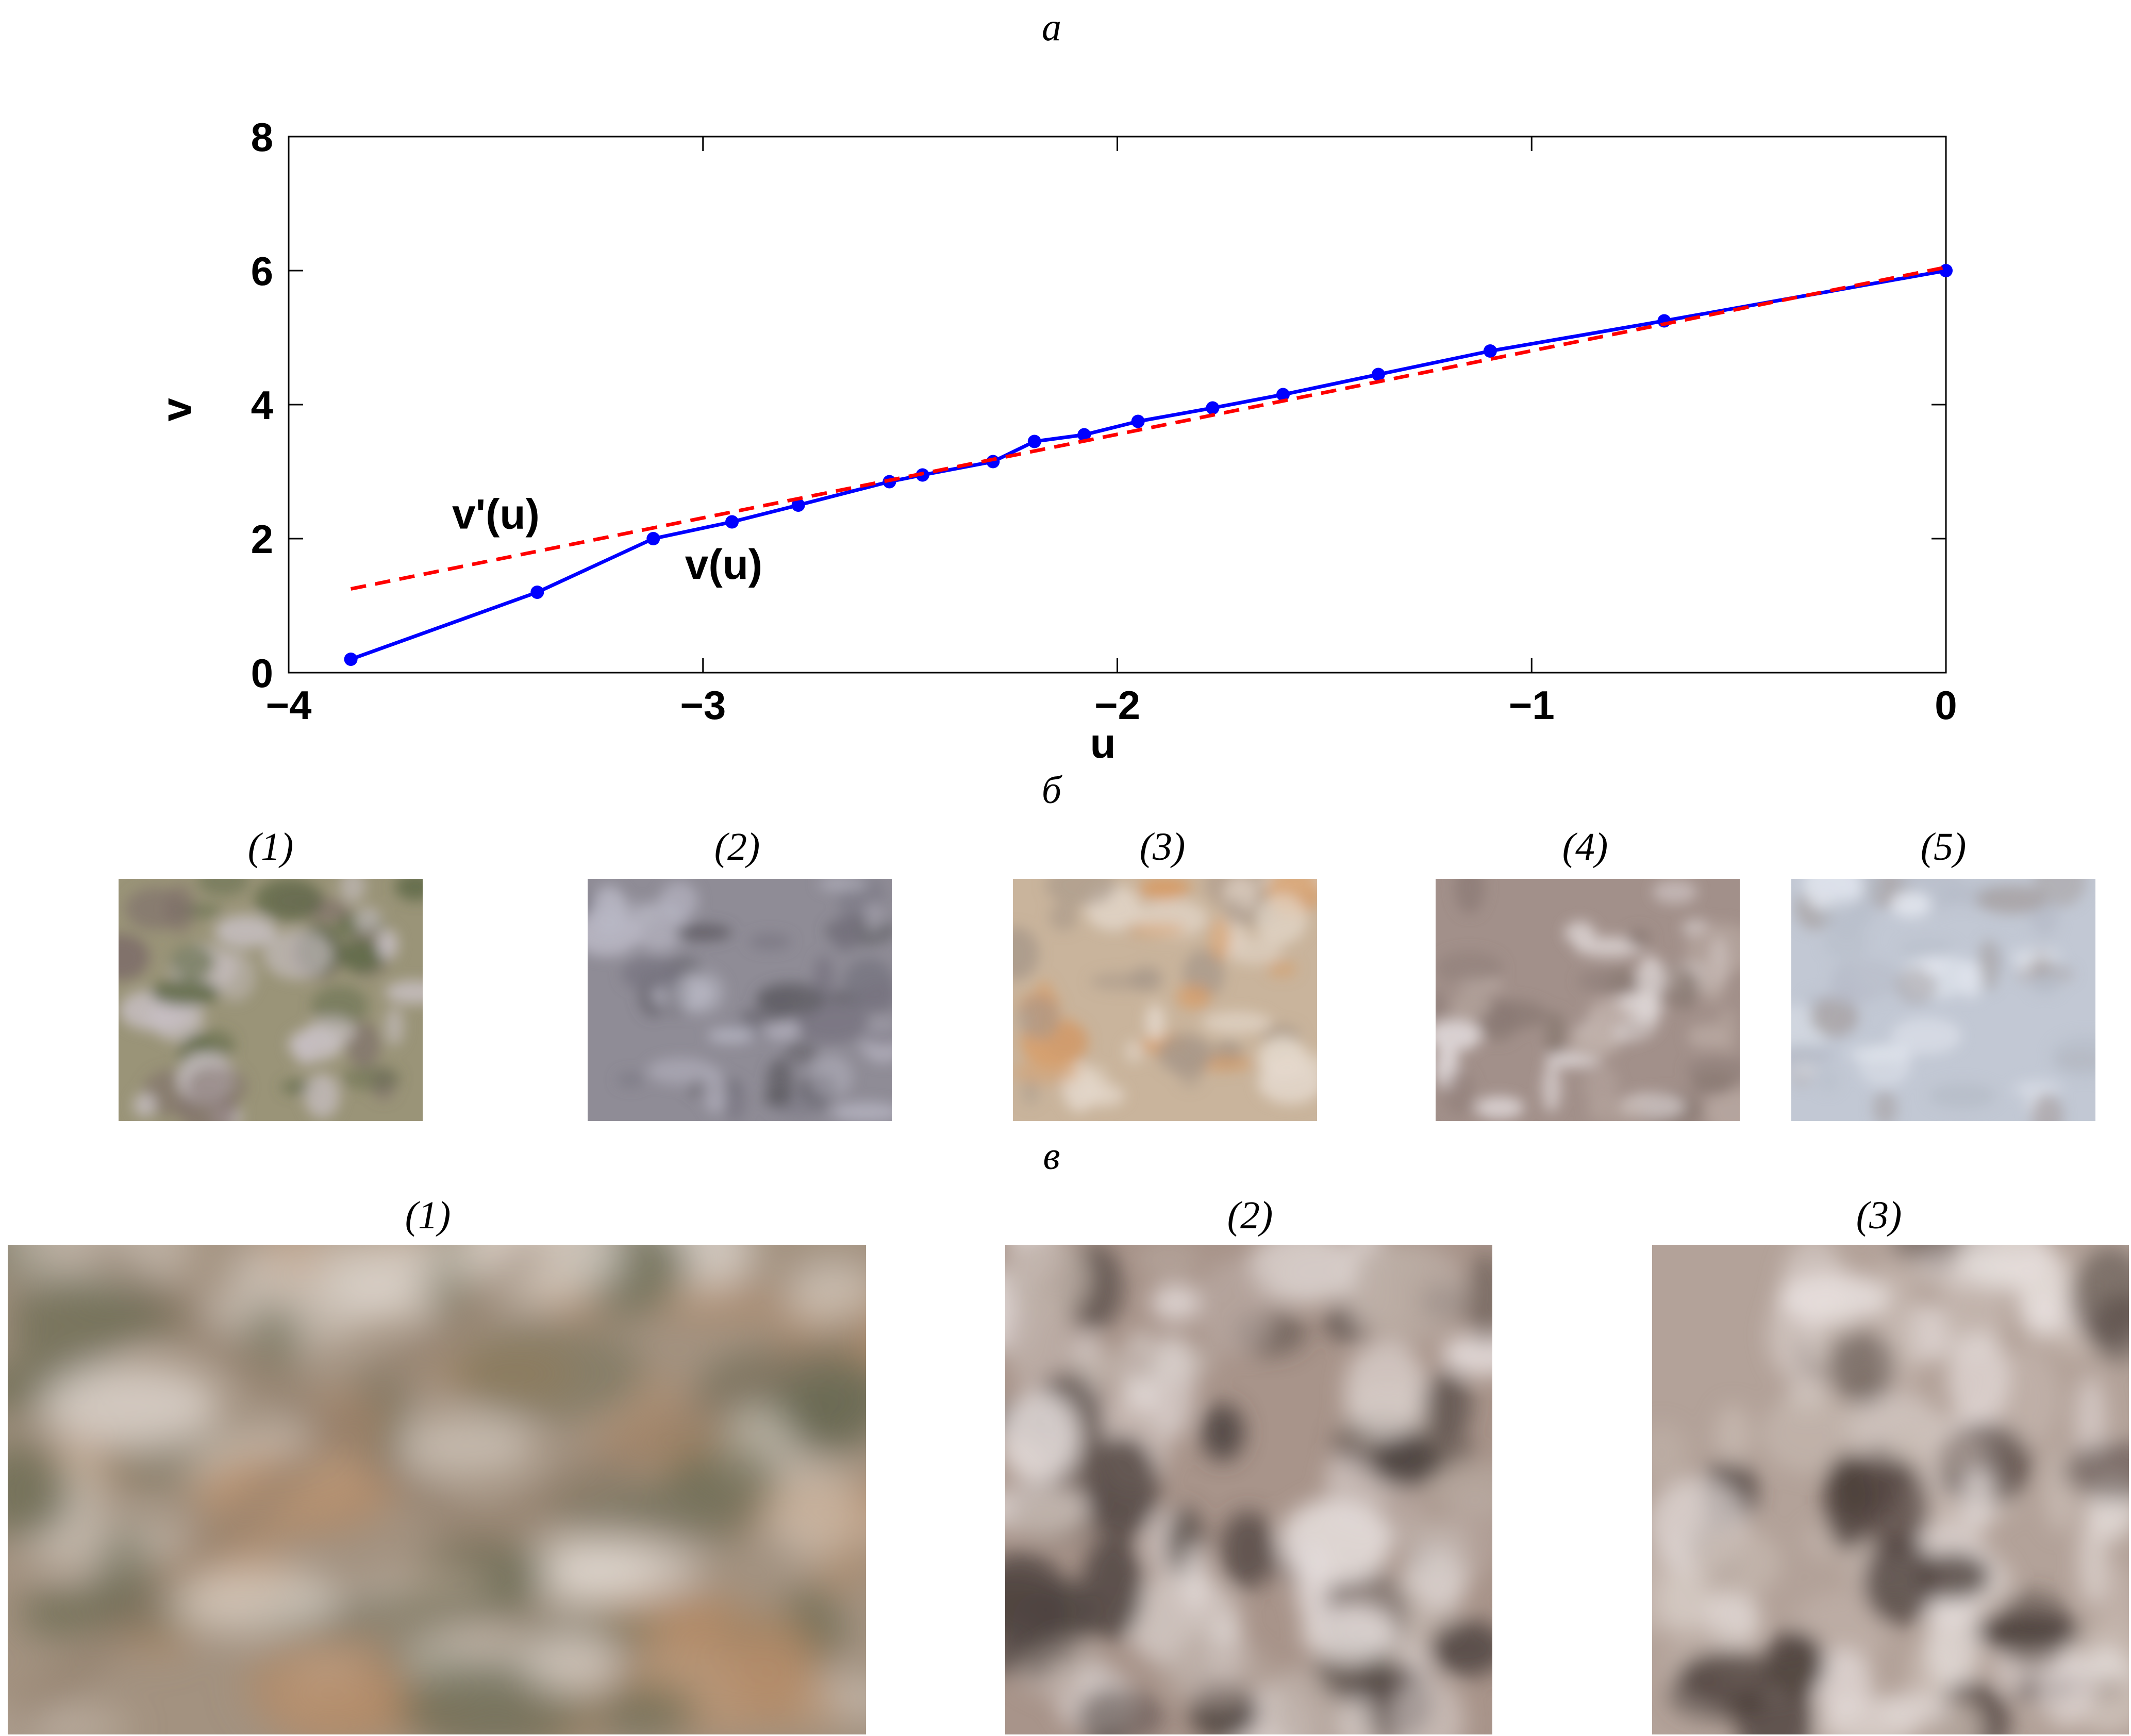 The height and width of the screenshot is (1736, 2131). I want to click on y-tick-label: 6, so click(262, 271).